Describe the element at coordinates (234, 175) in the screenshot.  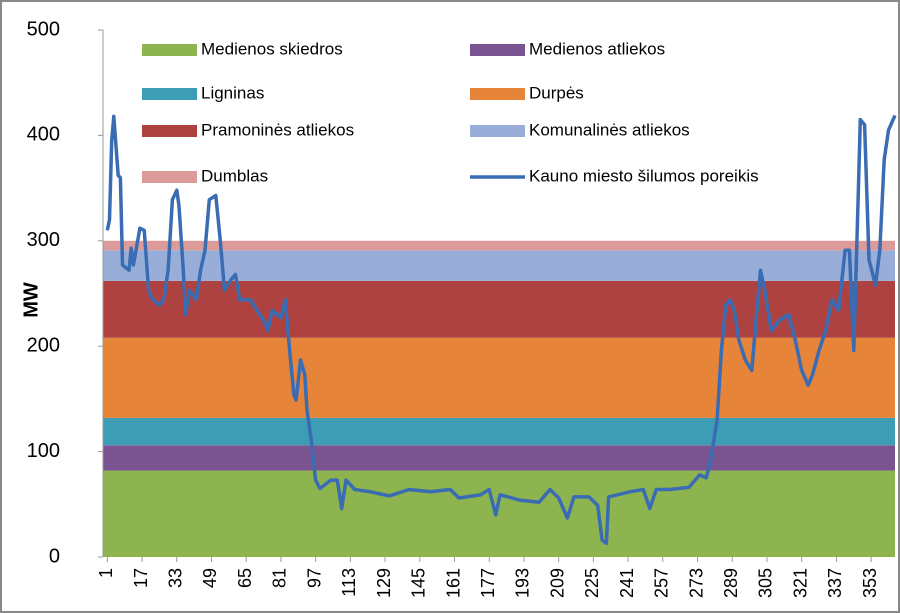
I see `legend-label: Dumblas` at that location.